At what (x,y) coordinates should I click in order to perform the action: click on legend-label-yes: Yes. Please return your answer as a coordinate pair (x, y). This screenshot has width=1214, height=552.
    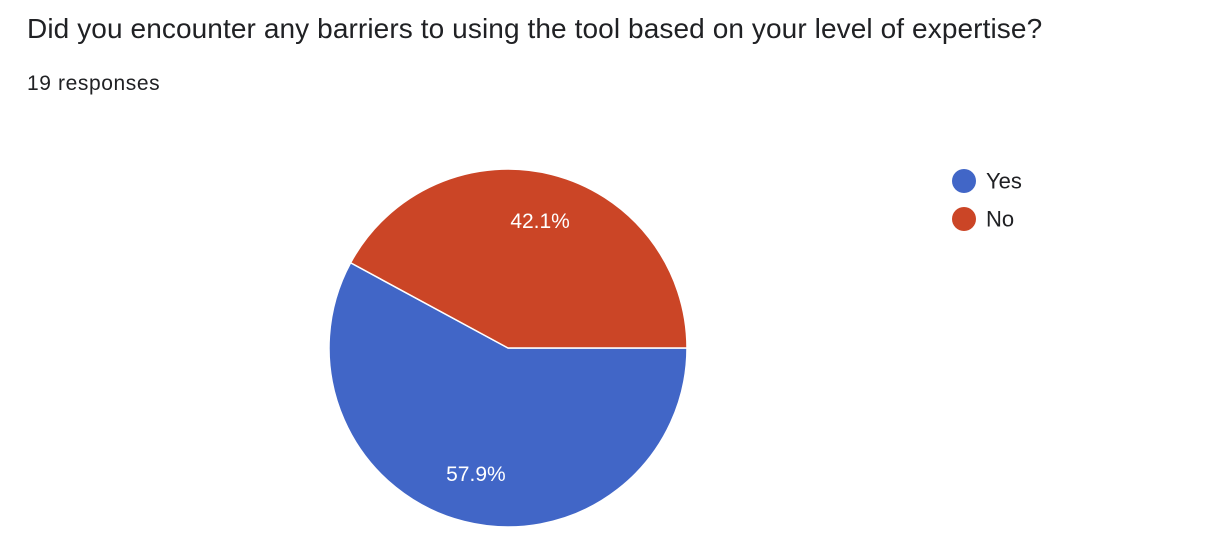
    Looking at the image, I should click on (1004, 181).